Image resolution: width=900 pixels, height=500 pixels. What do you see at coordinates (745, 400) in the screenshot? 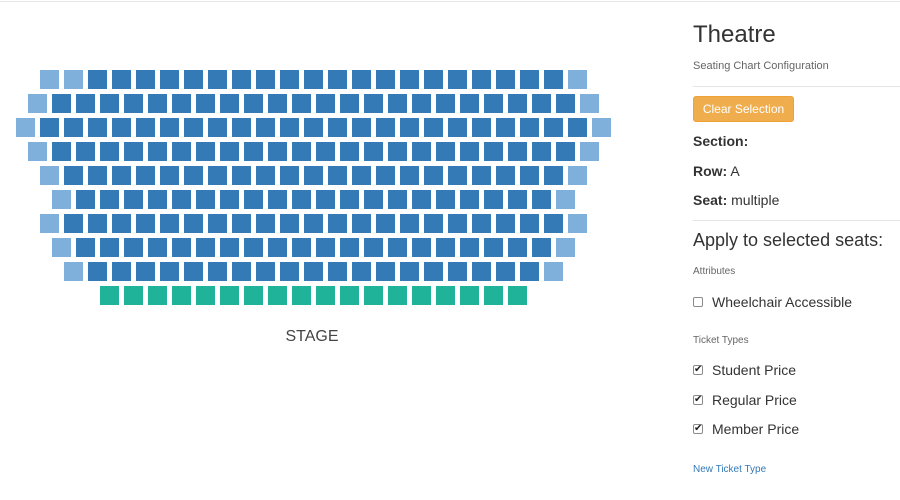
I see `regular-price-checkbox: ✔ Regular Price` at bounding box center [745, 400].